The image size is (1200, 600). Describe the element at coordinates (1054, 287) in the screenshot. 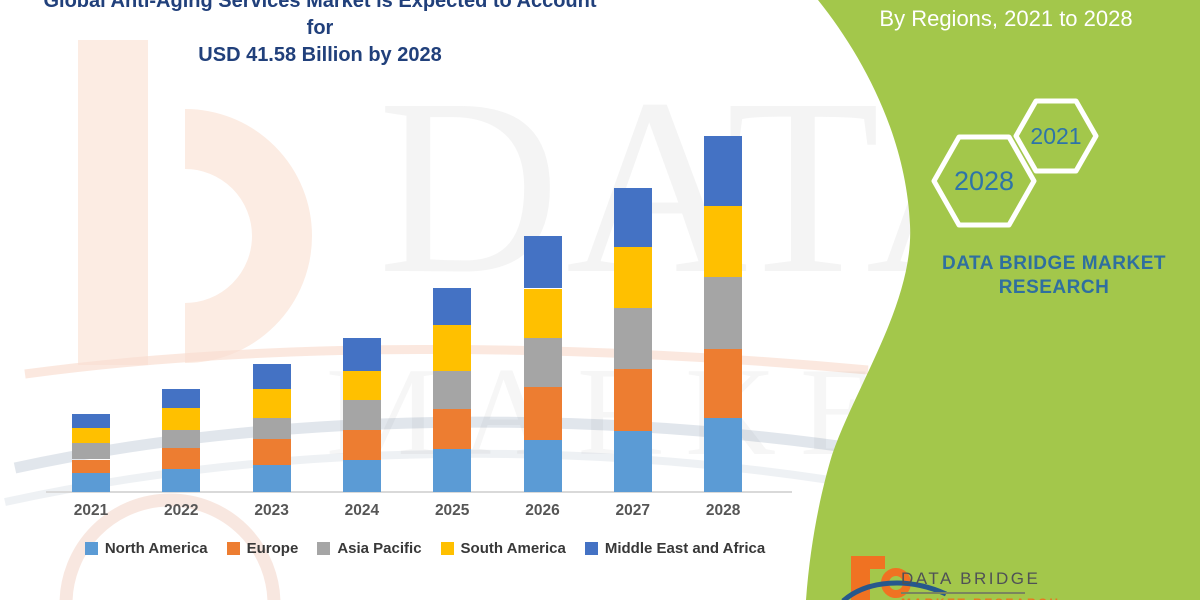

I see `panel-brand-line2: RESEARCH` at that location.